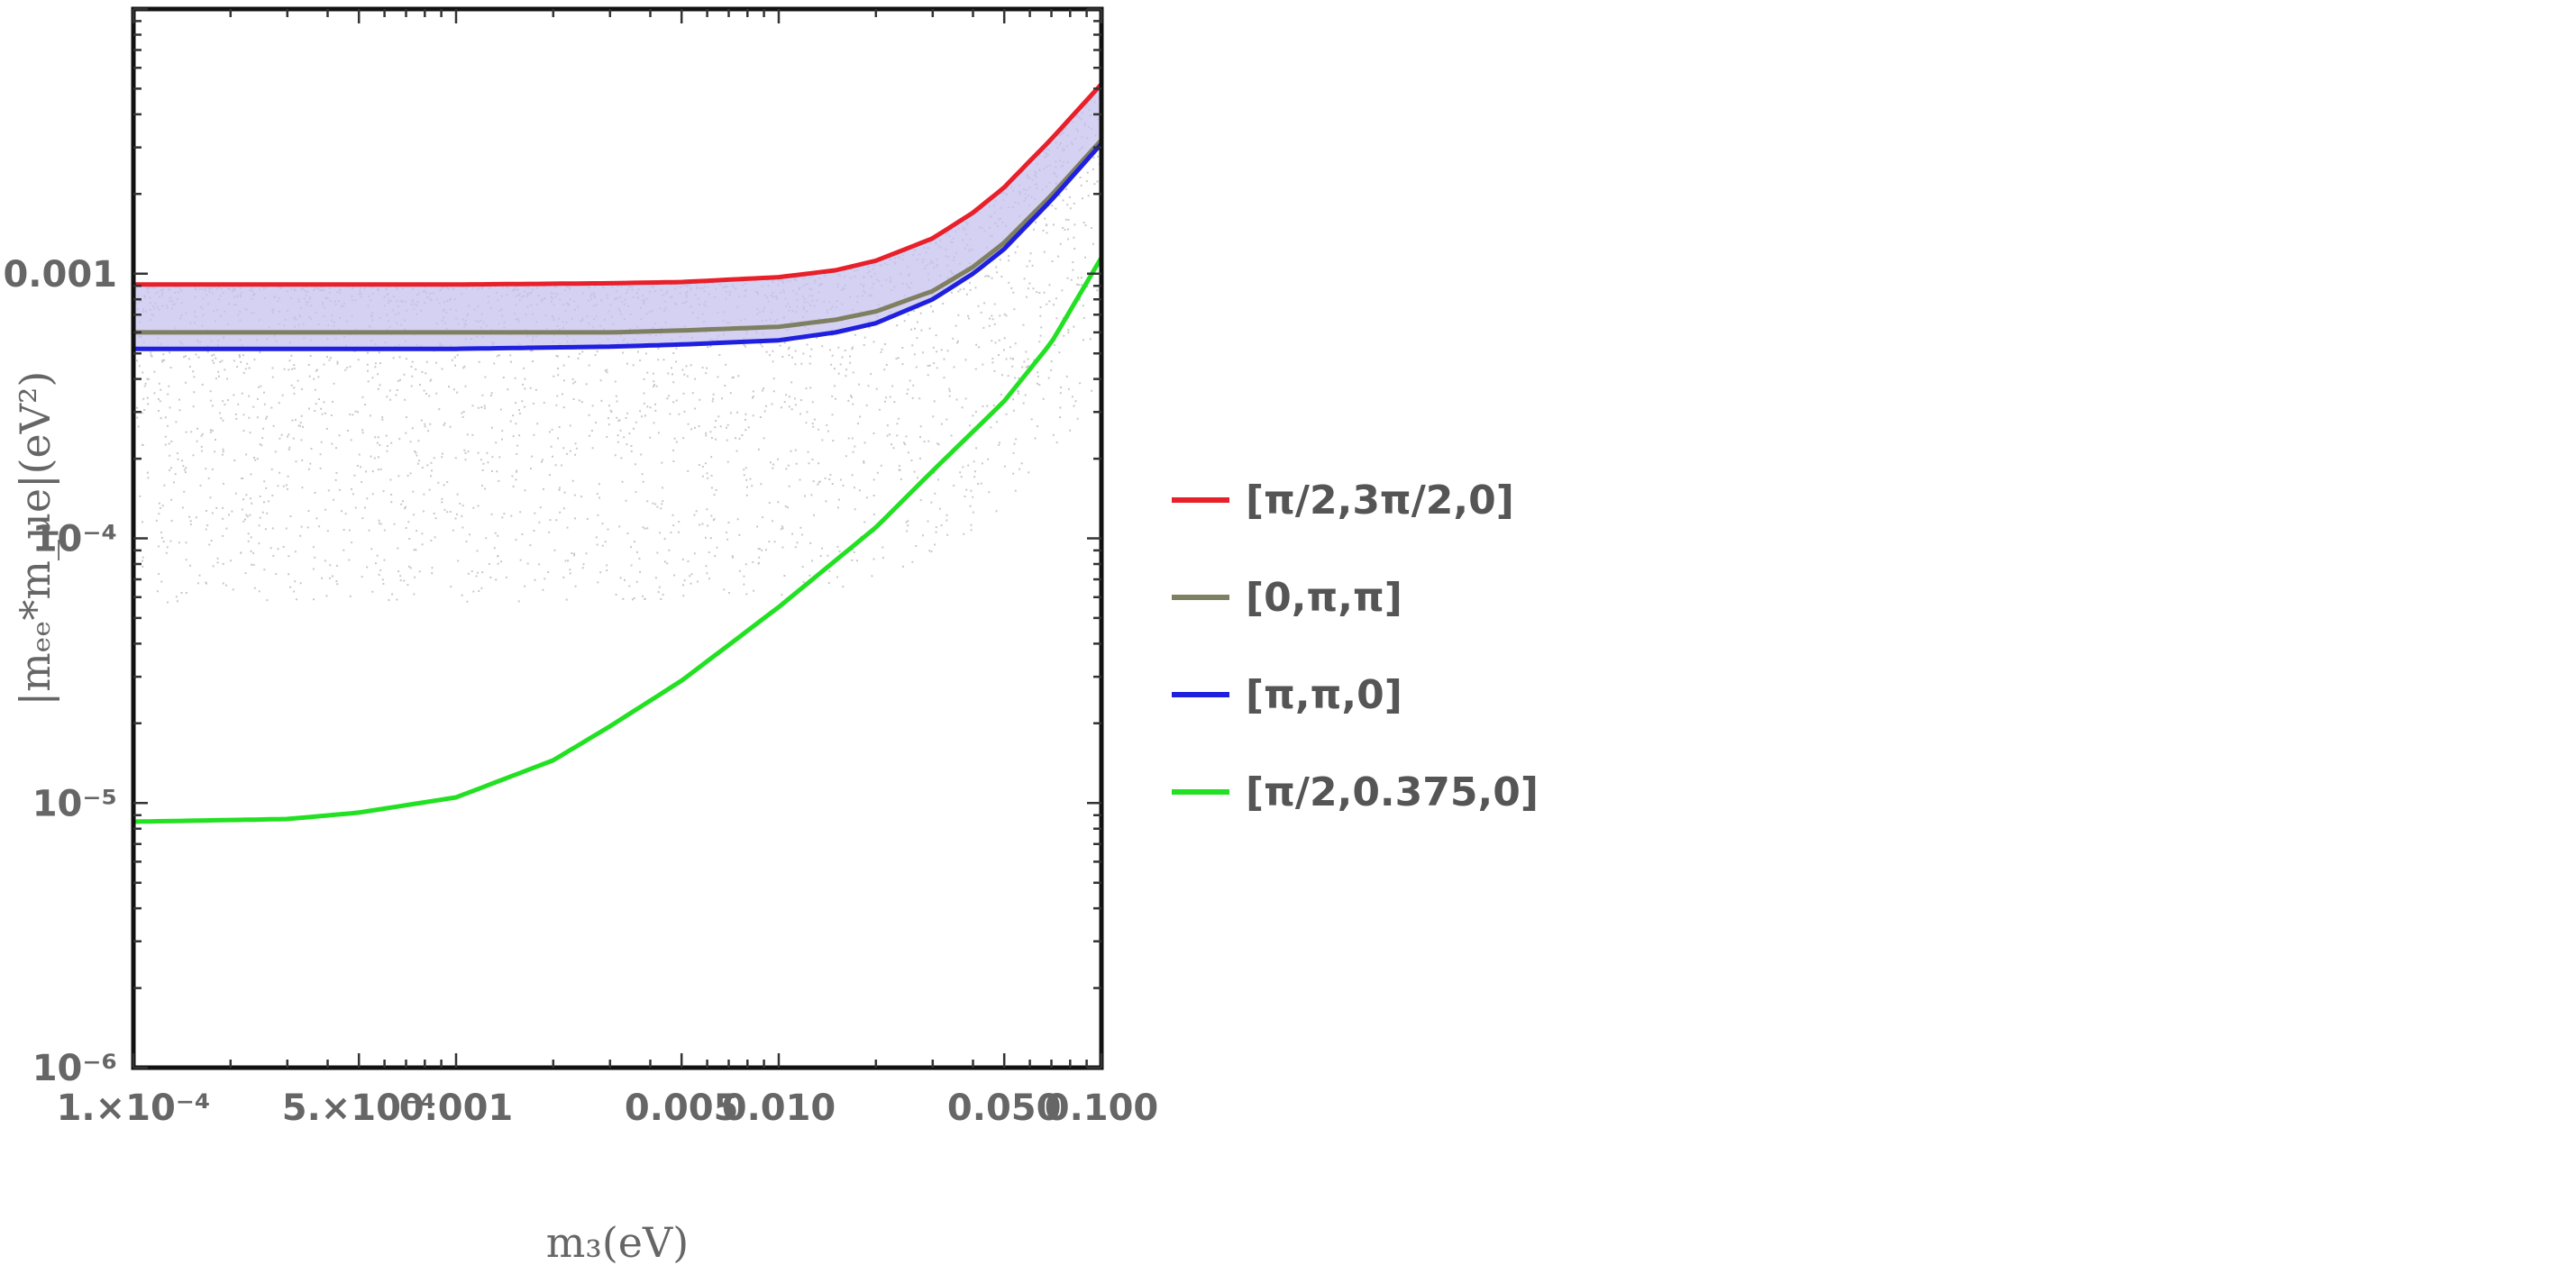 The image size is (2576, 1274). I want to click on y-tick-label: 10⁻⁴, so click(74, 540).